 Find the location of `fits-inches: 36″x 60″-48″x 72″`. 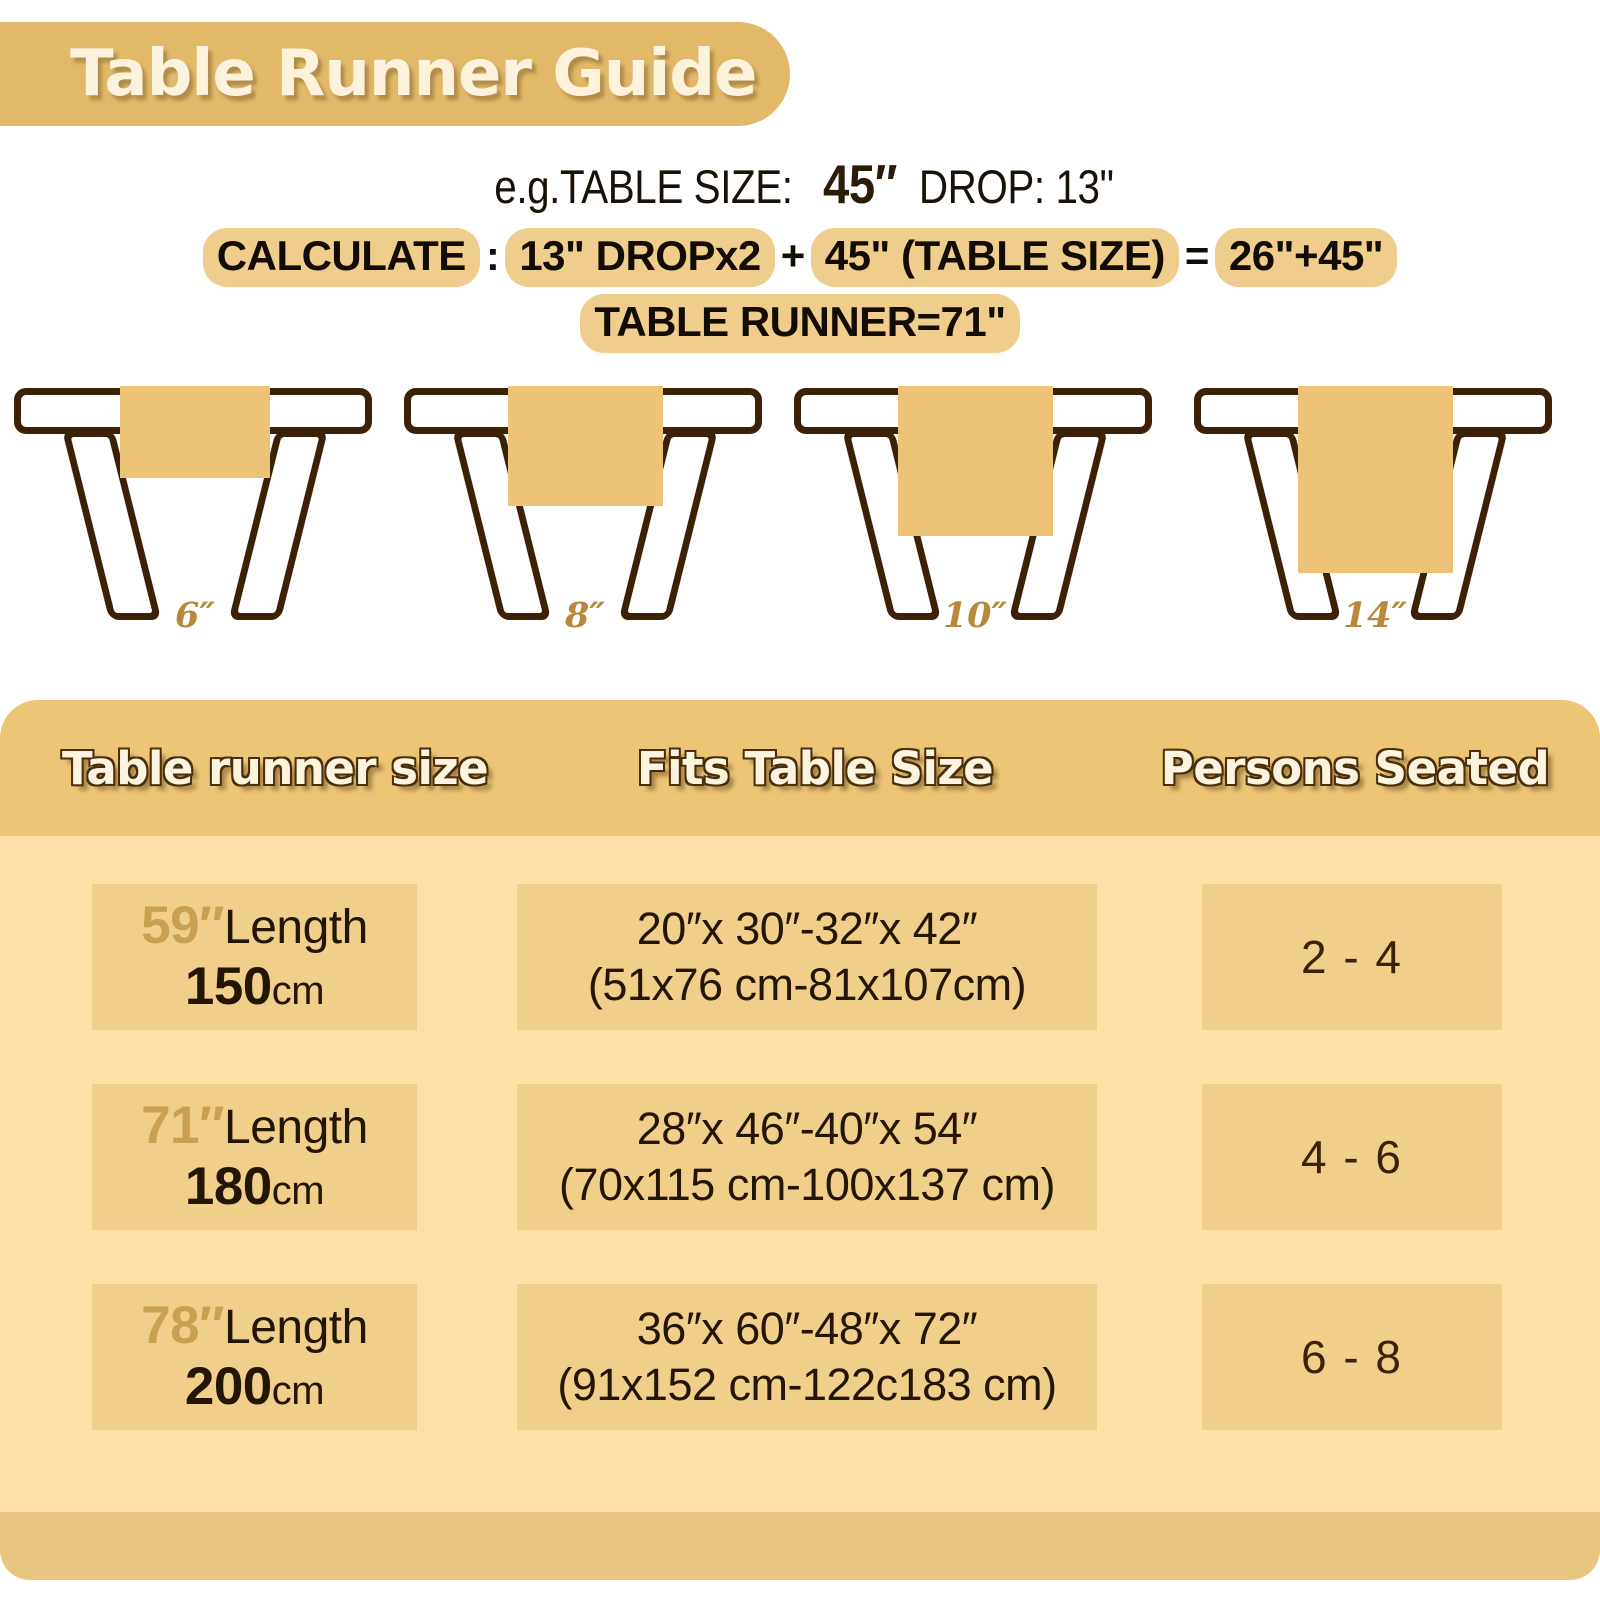

fits-inches: 36″x 60″-48″x 72″ is located at coordinates (807, 1328).